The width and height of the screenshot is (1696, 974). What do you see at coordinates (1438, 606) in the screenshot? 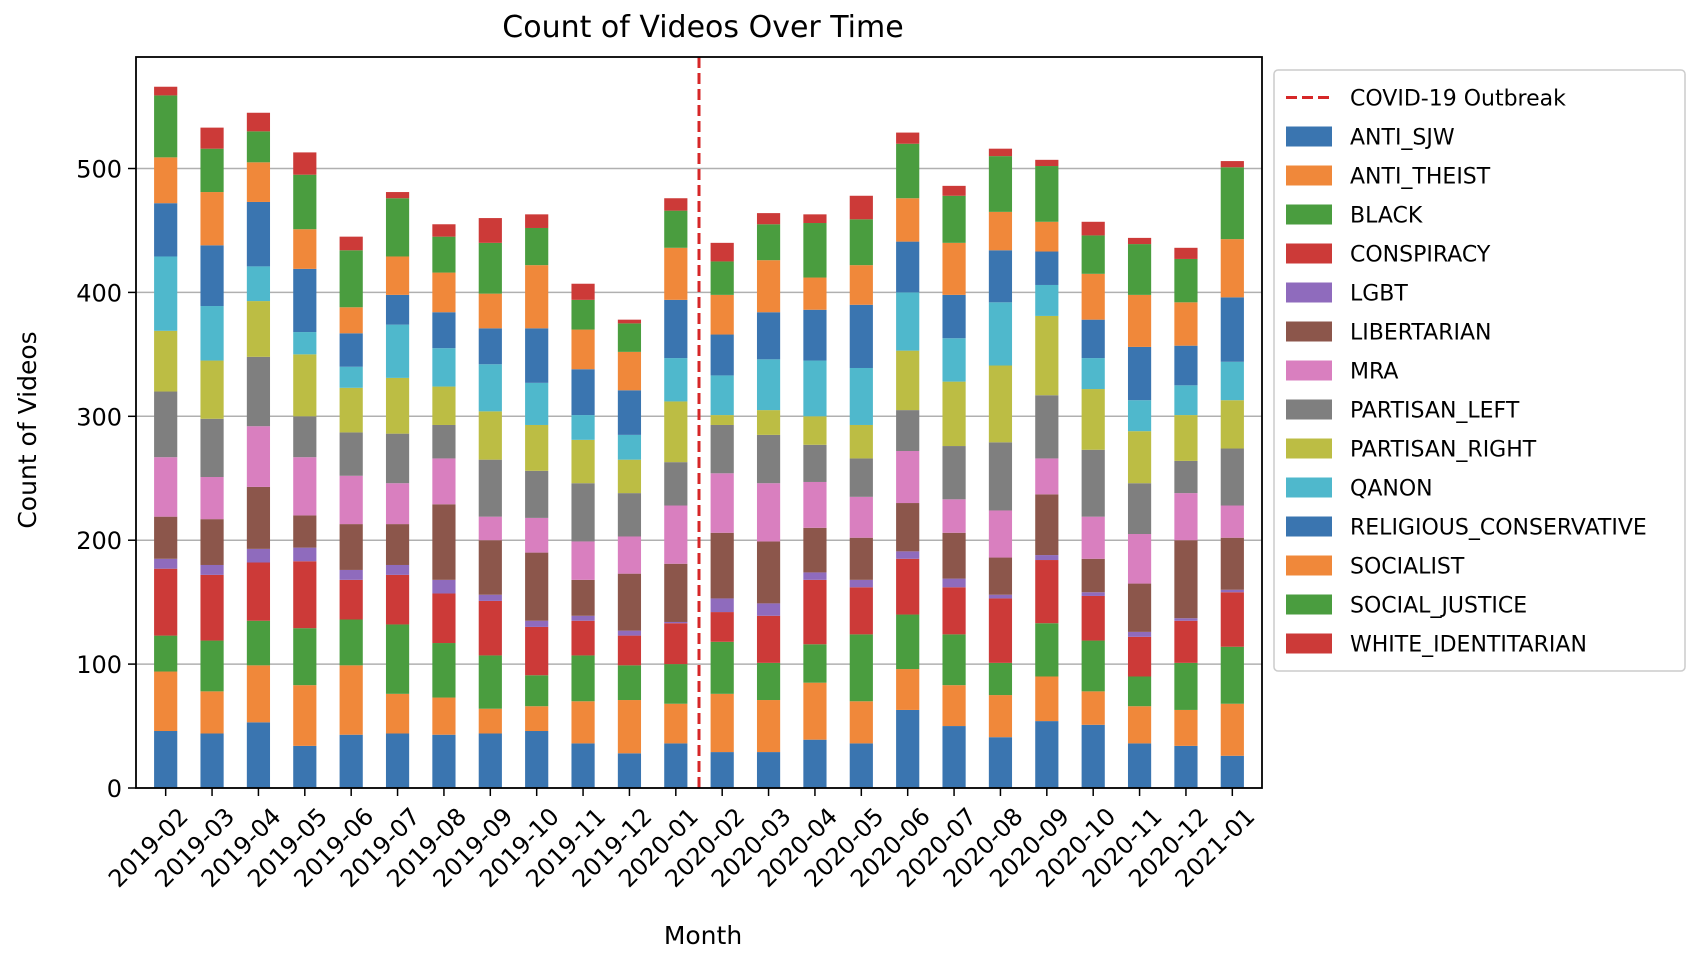
I see `legend-label: SOCIAL_JUSTICE` at bounding box center [1438, 606].